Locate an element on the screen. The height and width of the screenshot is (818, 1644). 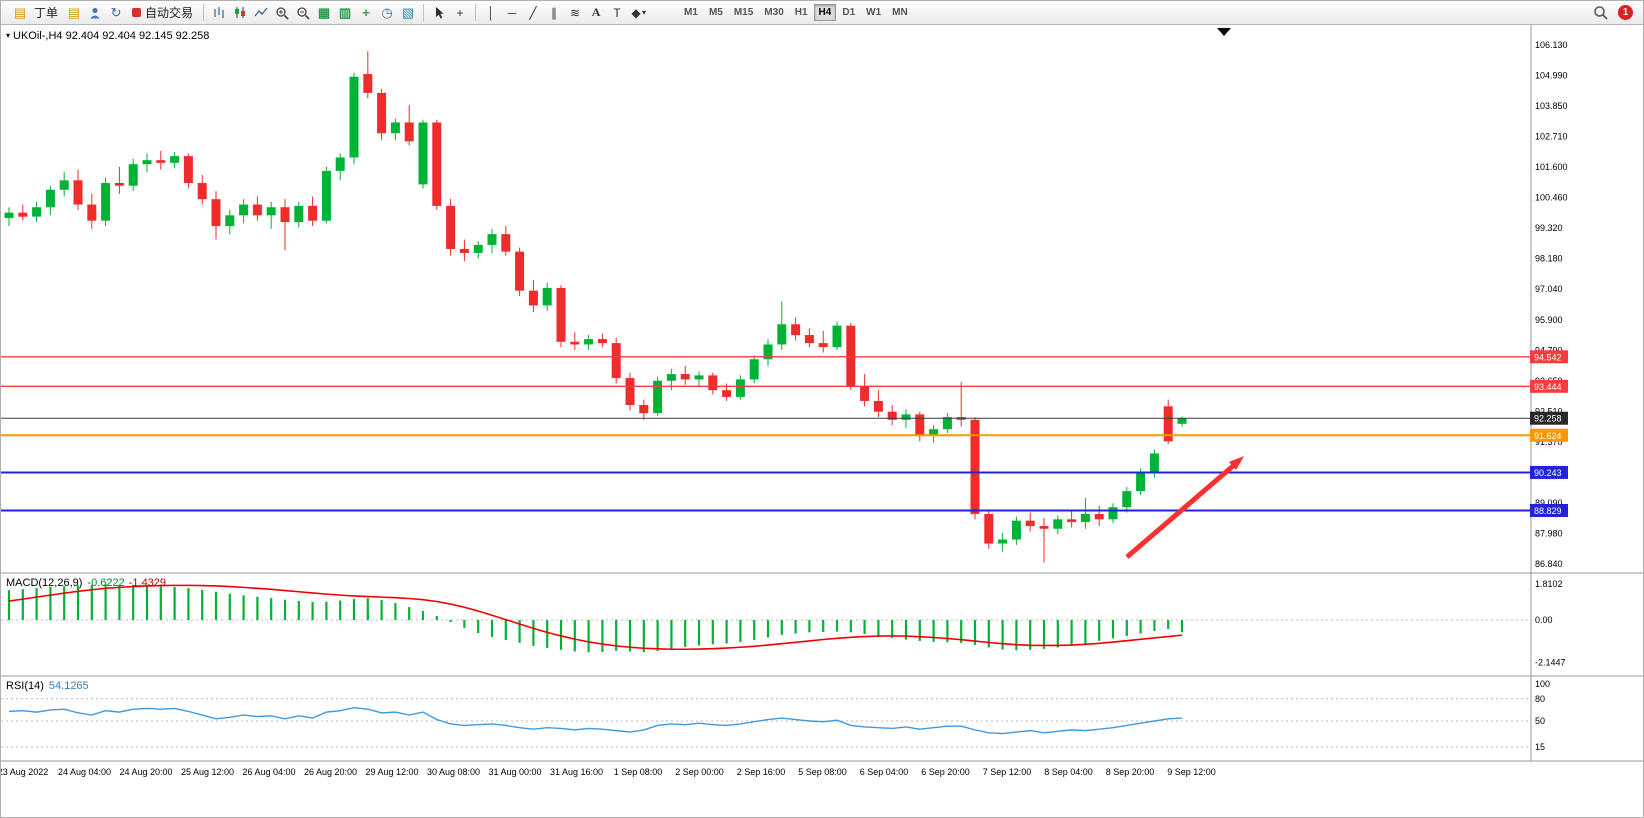
text-tool-icon: A is located at coordinates (596, 12).